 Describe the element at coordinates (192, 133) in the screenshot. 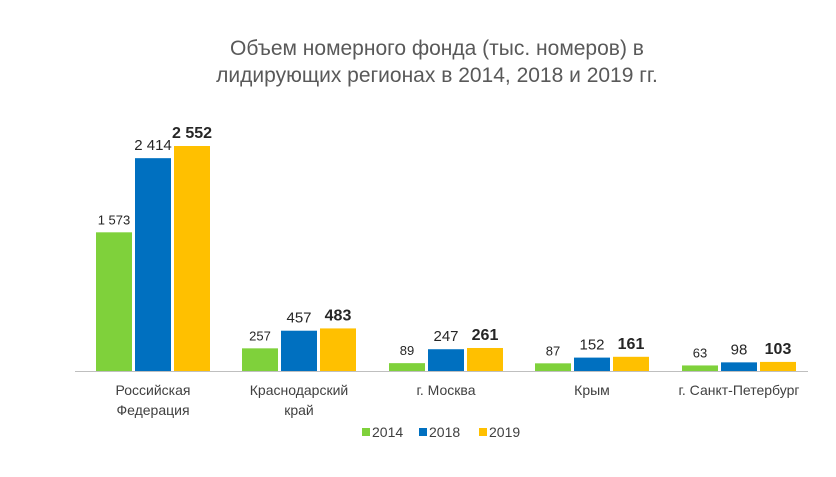

I see `value-label-2019-0: 2 552` at that location.